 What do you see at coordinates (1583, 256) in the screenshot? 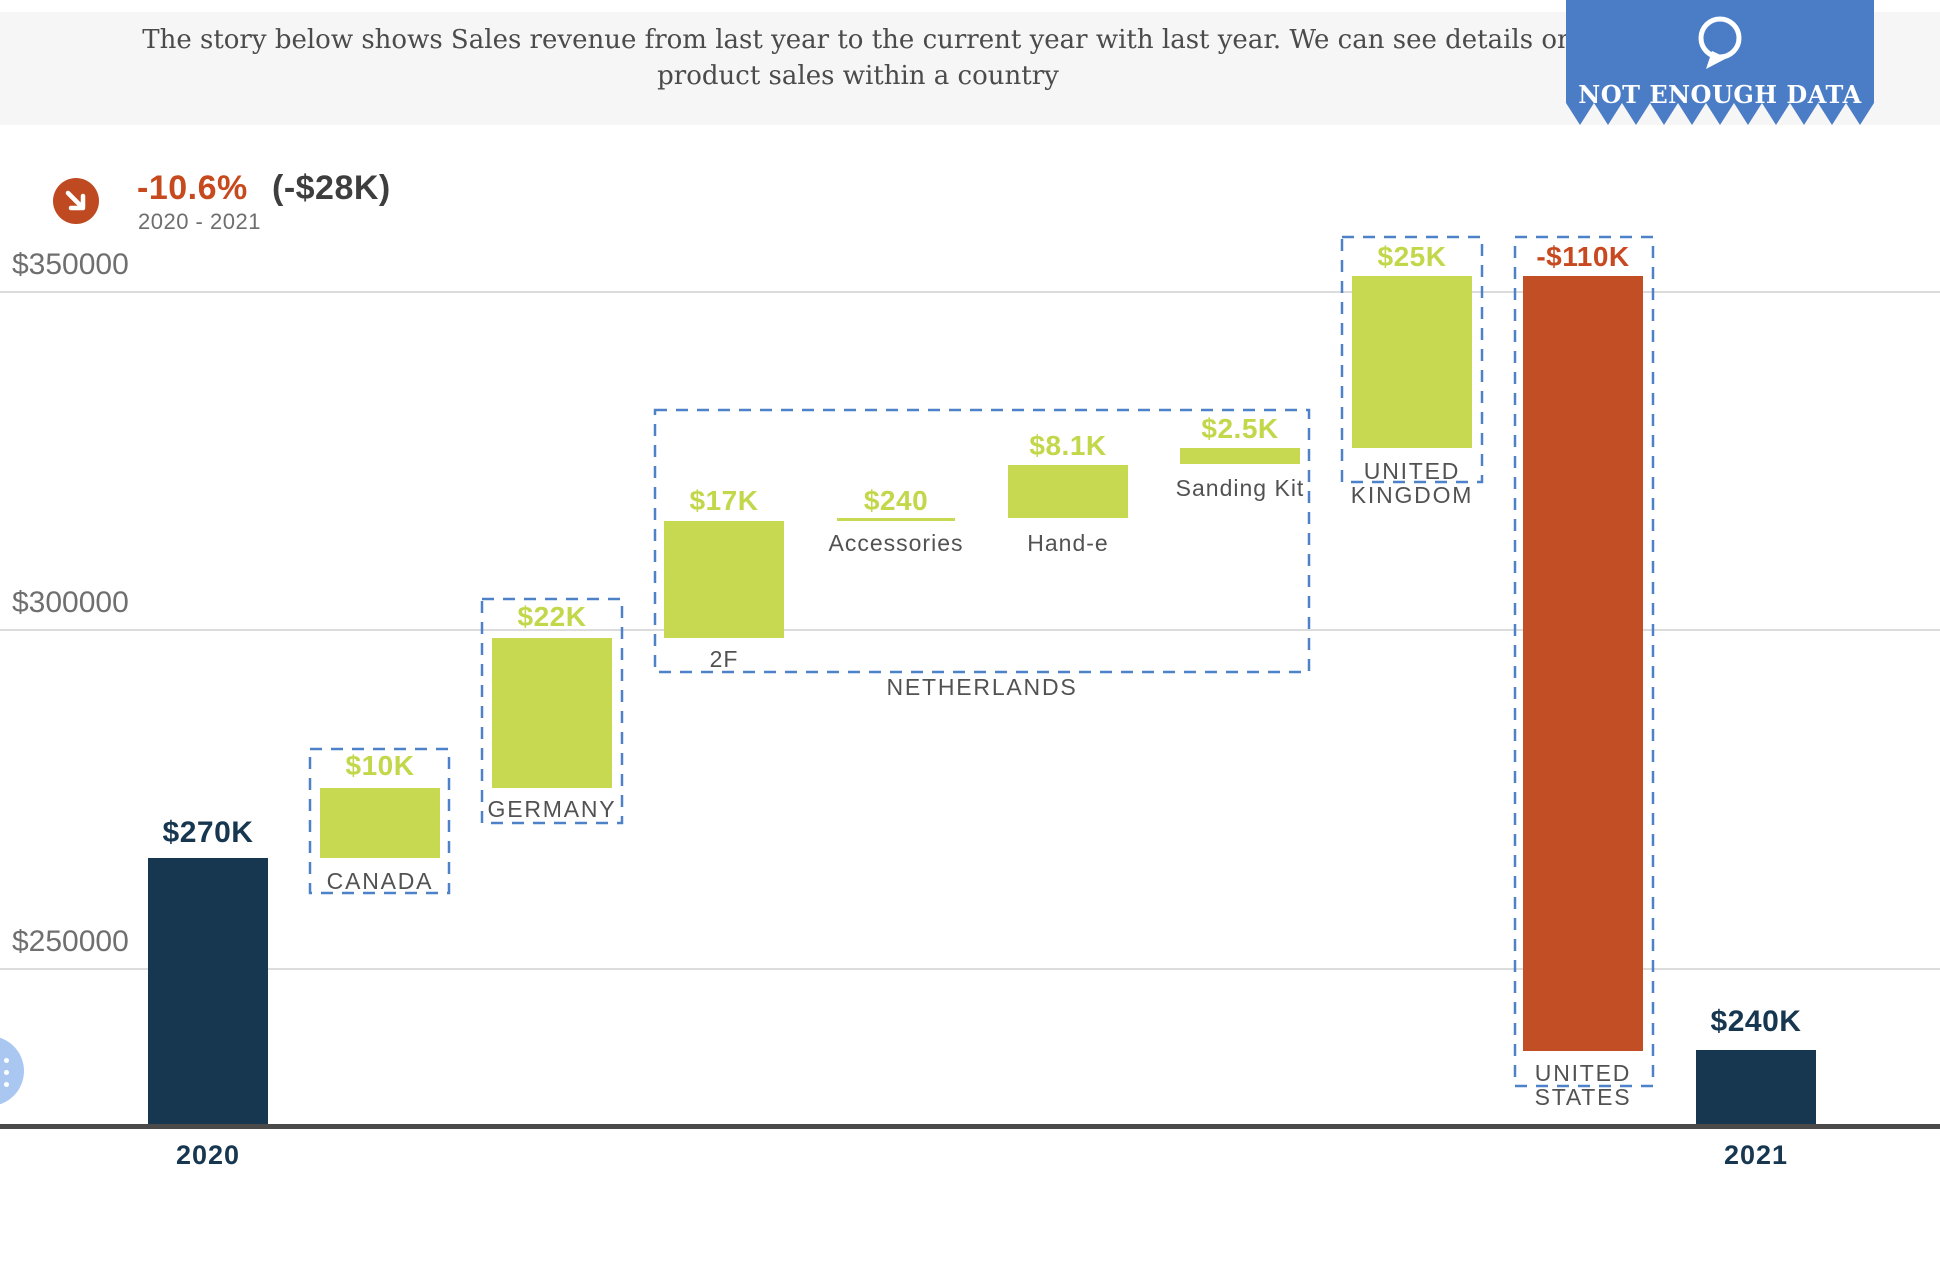
I see `value-label-united-states: -$110K` at bounding box center [1583, 256].